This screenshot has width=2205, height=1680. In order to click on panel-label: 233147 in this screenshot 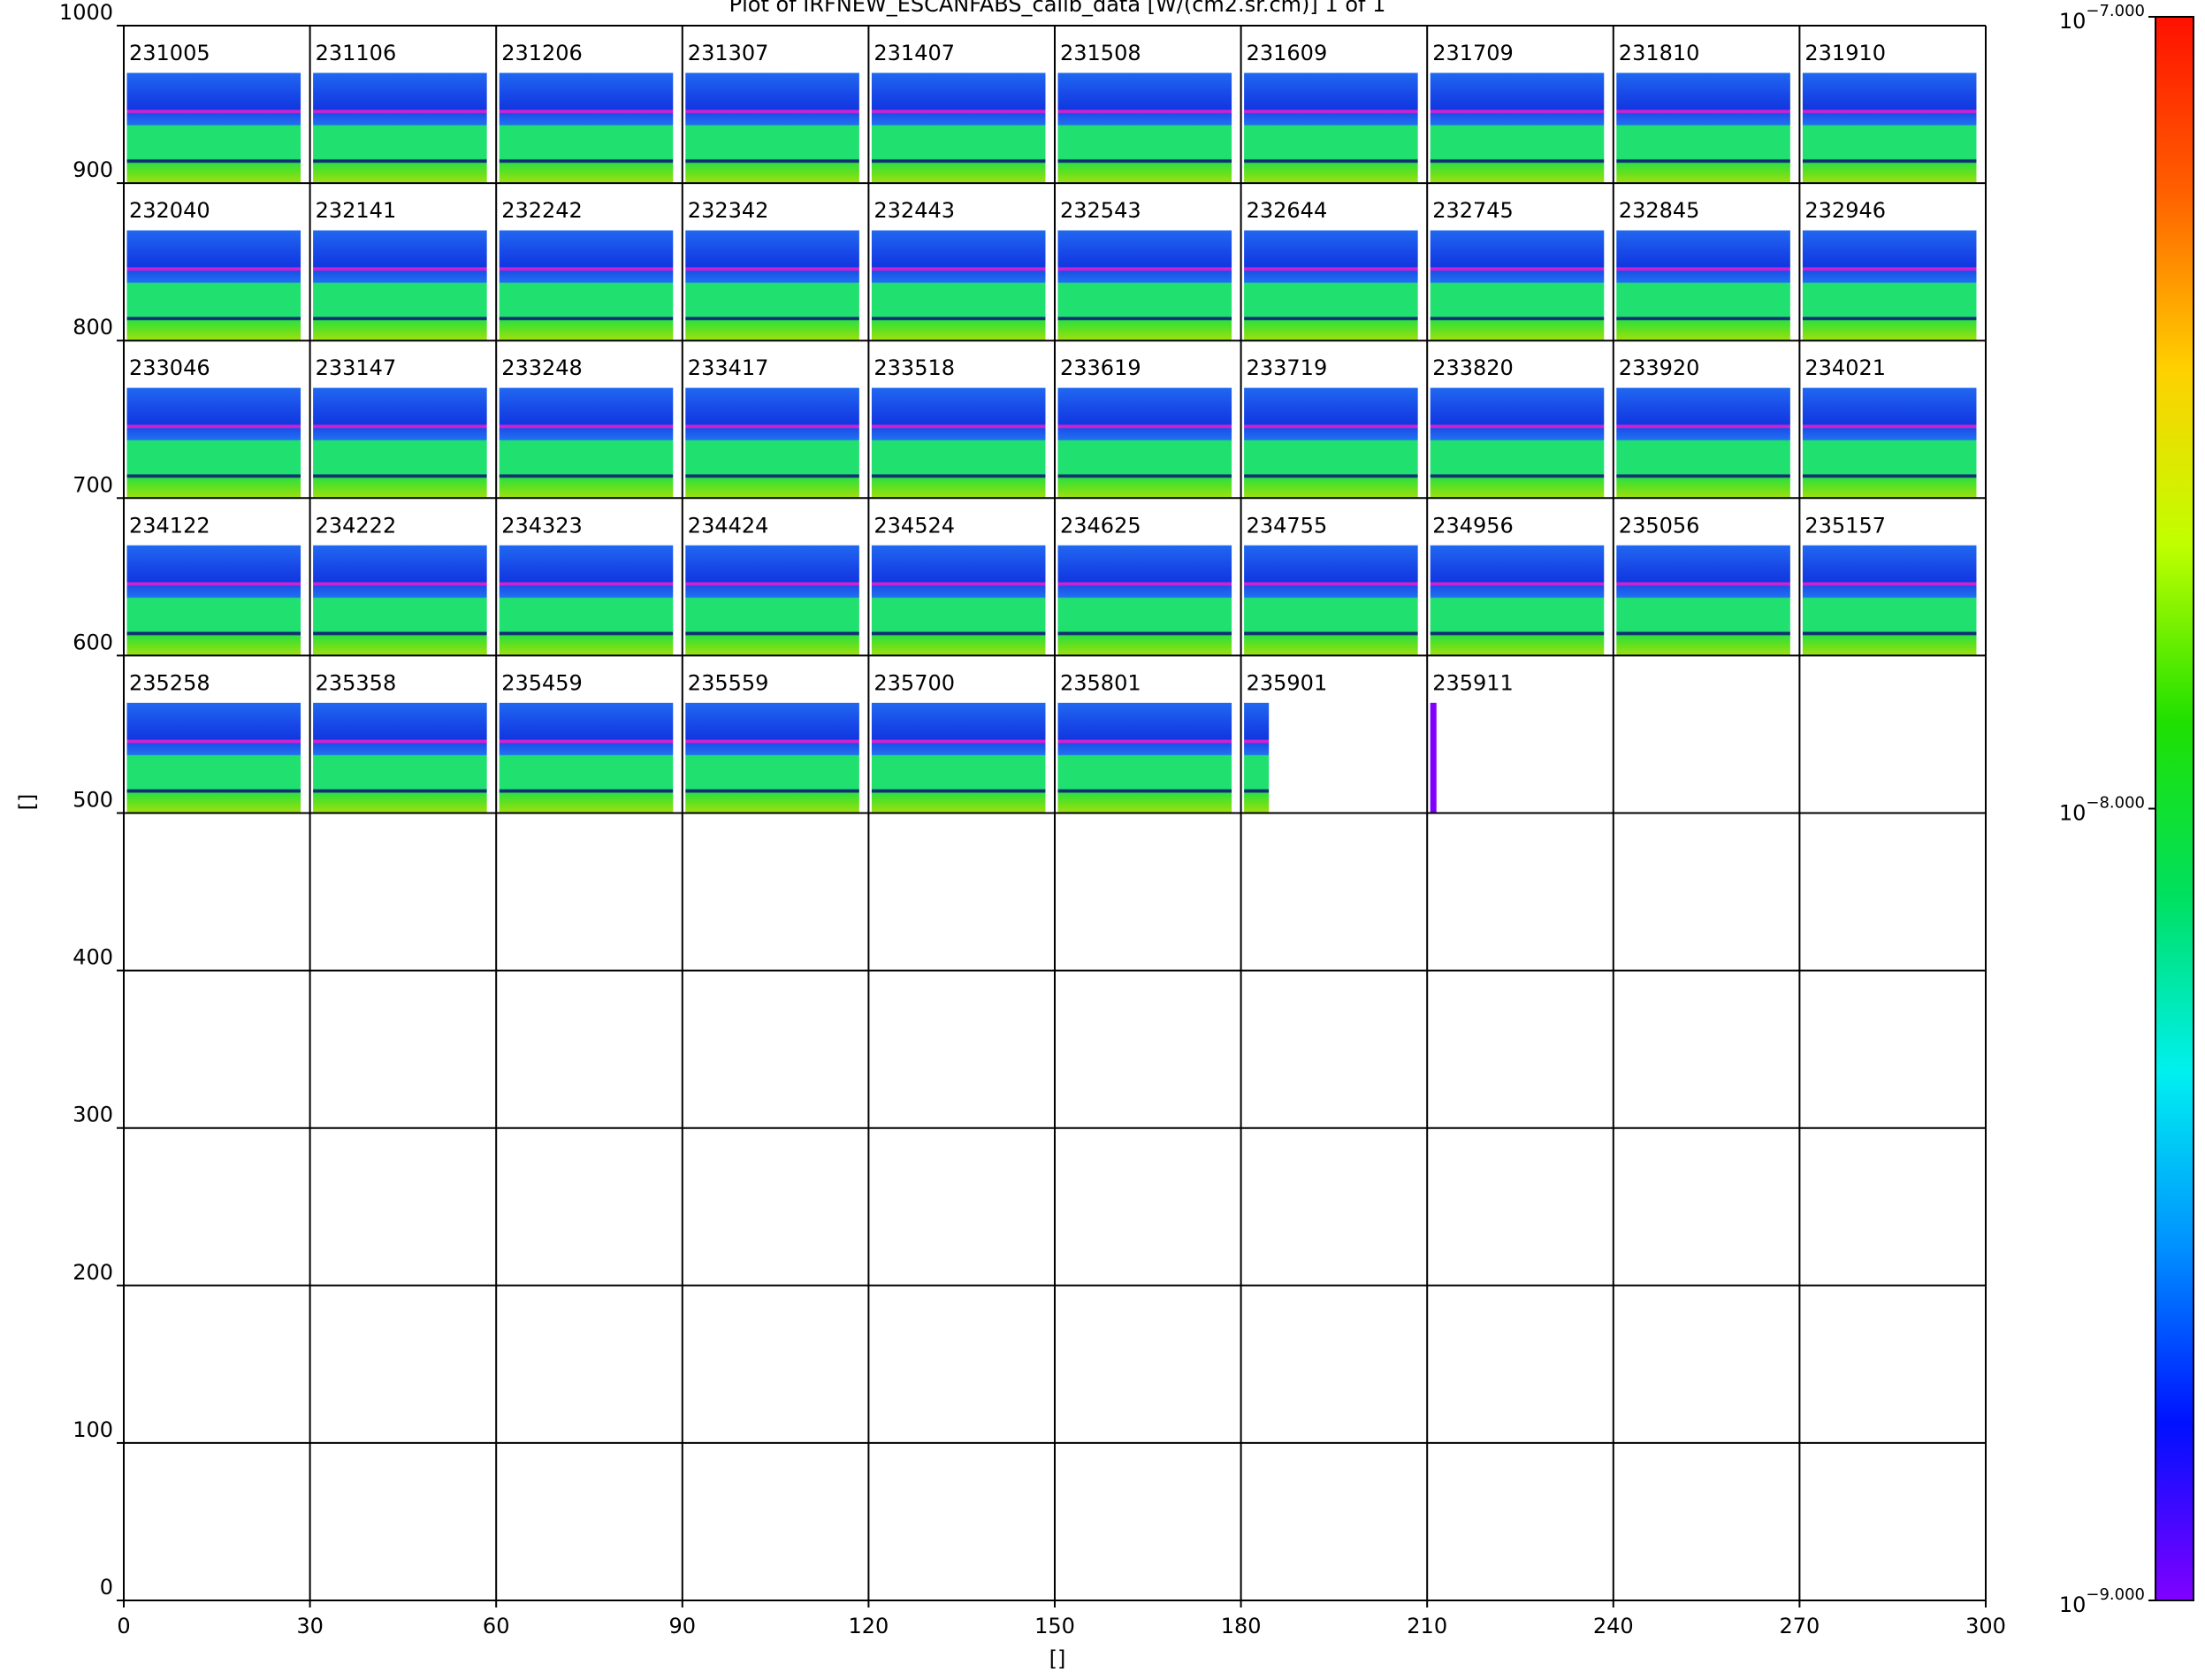, I will do `click(357, 367)`.